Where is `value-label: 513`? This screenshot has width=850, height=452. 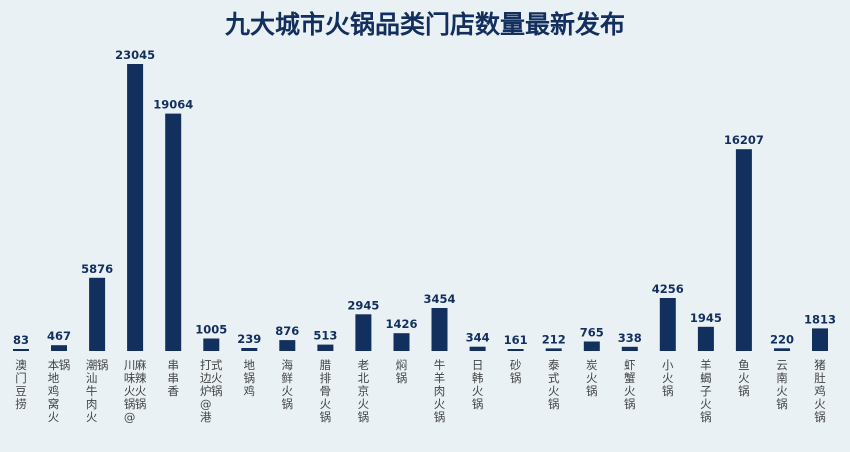 value-label: 513 is located at coordinates (325, 336).